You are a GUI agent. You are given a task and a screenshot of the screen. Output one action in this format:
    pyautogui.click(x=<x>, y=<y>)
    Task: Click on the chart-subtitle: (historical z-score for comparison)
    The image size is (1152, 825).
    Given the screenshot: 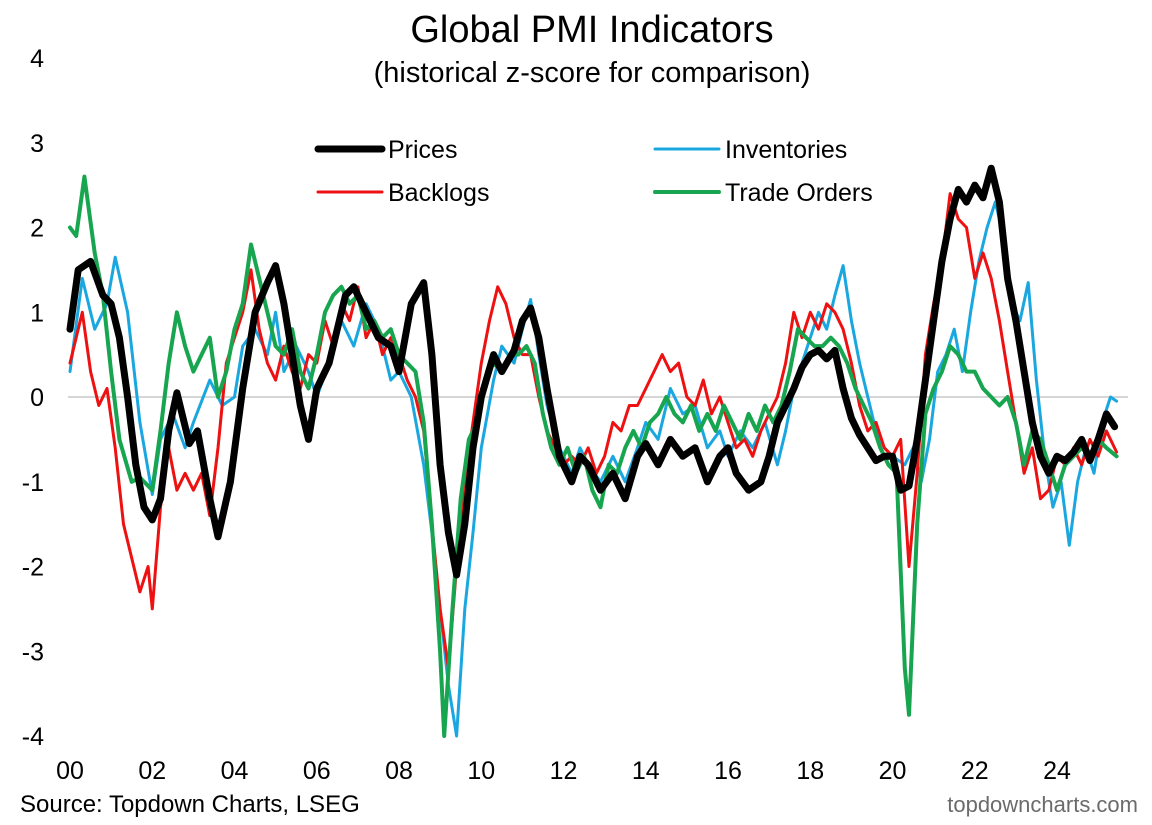 What is the action you would take?
    pyautogui.click(x=592, y=73)
    